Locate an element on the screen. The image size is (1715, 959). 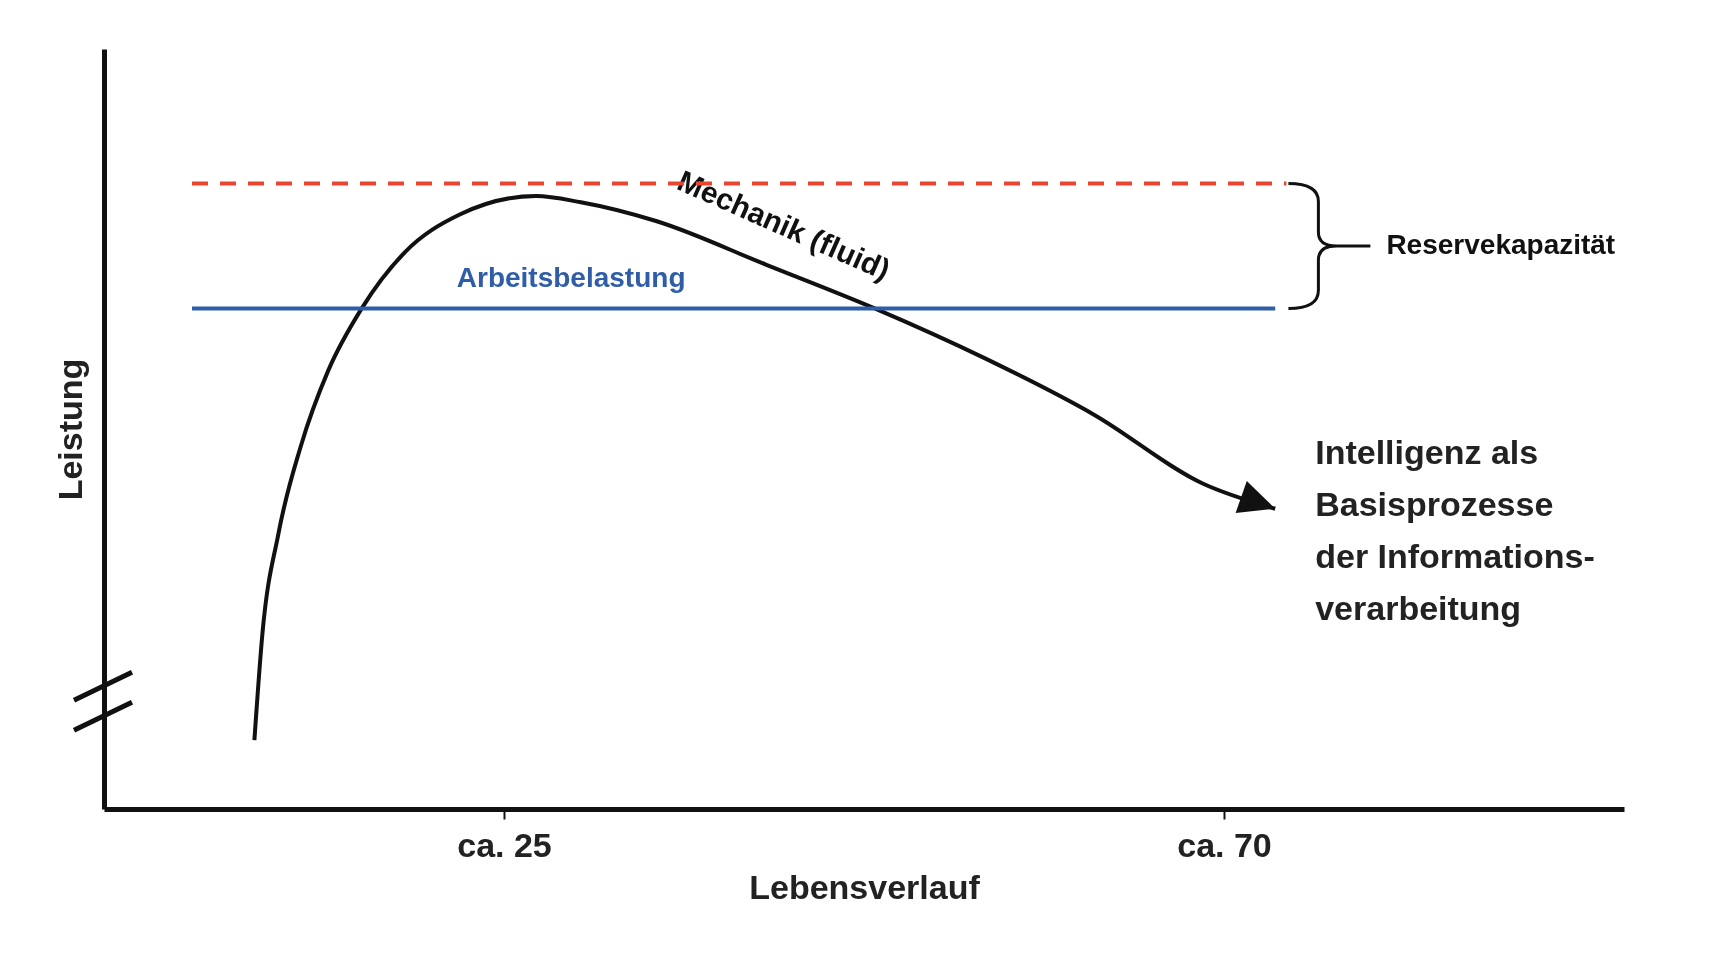
x-tick-label: ca. 25 is located at coordinates (504, 844).